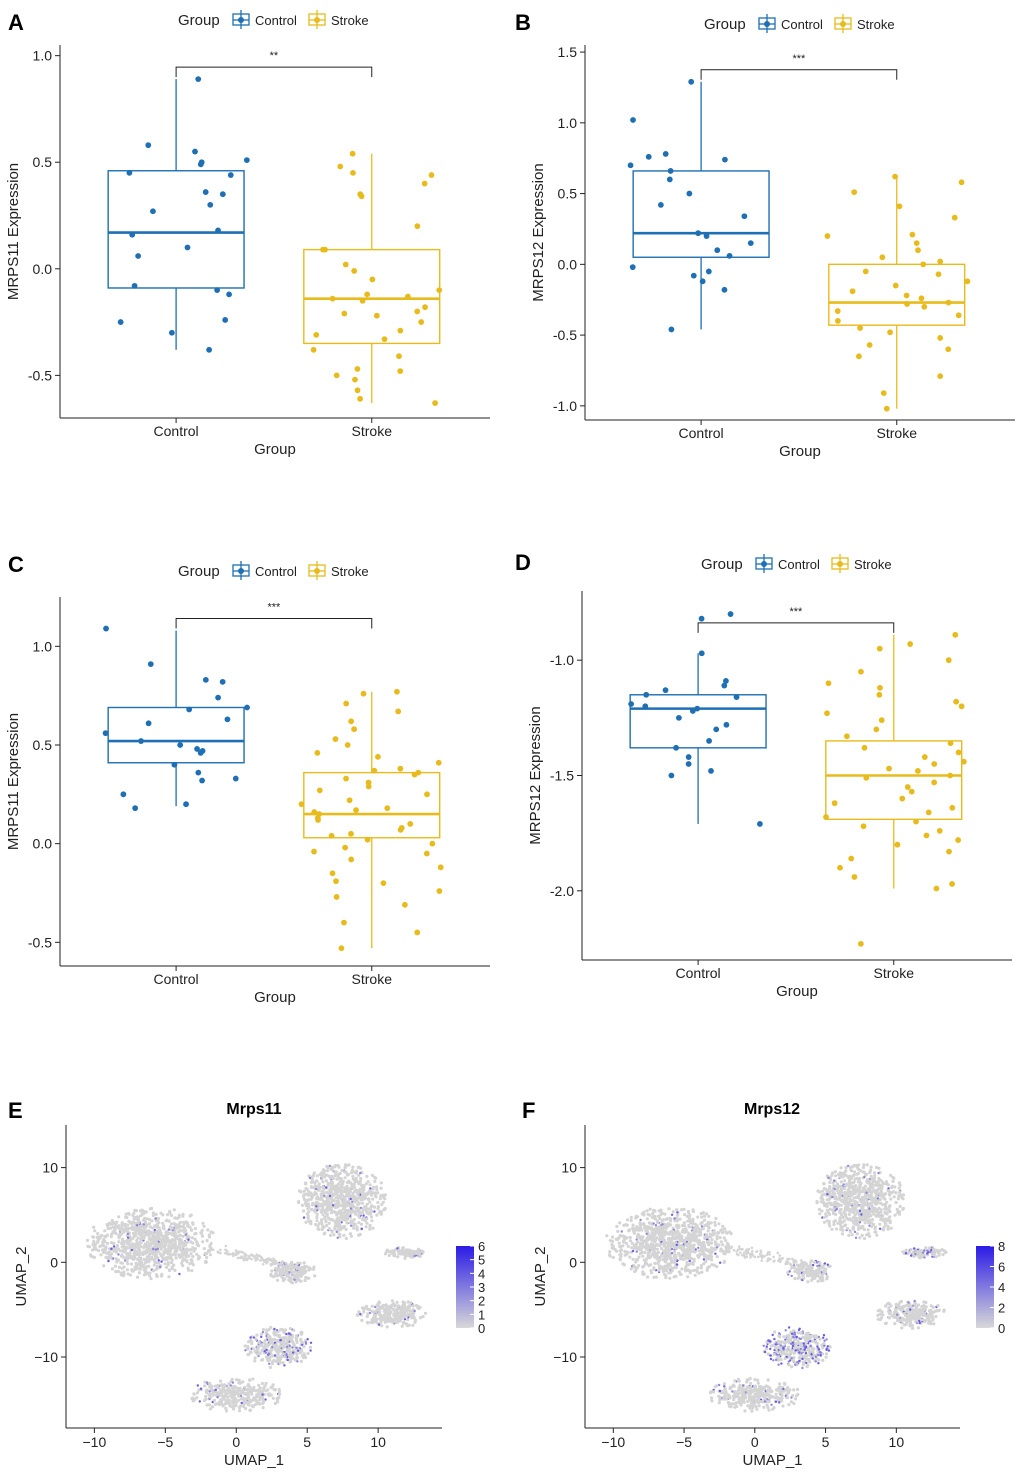 The width and height of the screenshot is (1020, 1482). What do you see at coordinates (799, 74) in the screenshot?
I see `significance-bracket` at bounding box center [799, 74].